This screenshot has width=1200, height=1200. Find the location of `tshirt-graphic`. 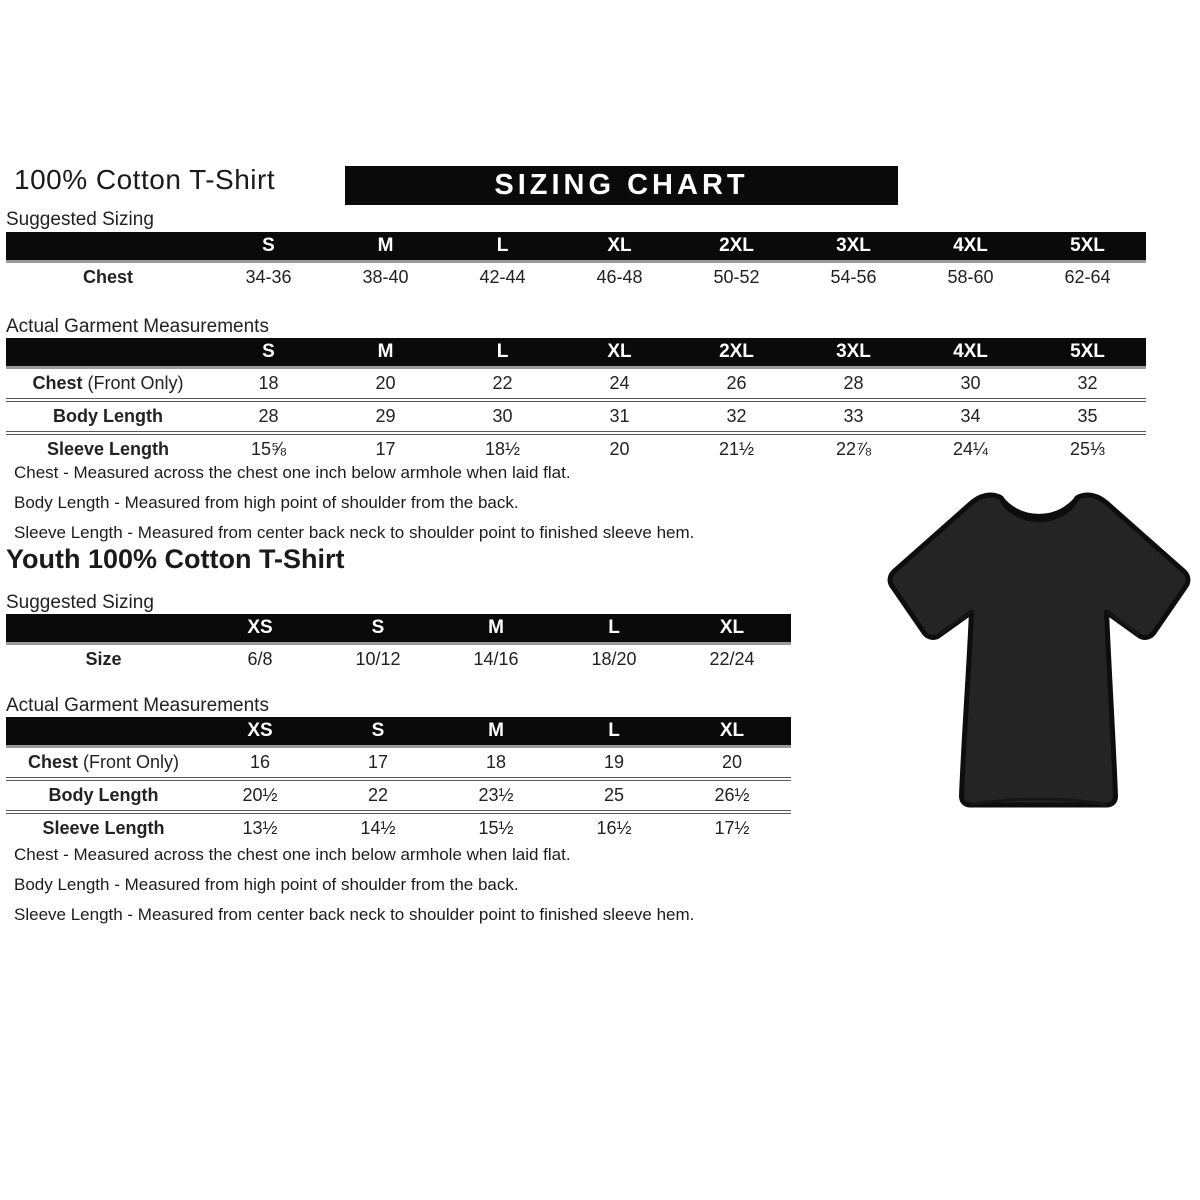

tshirt-graphic is located at coordinates (1039, 650).